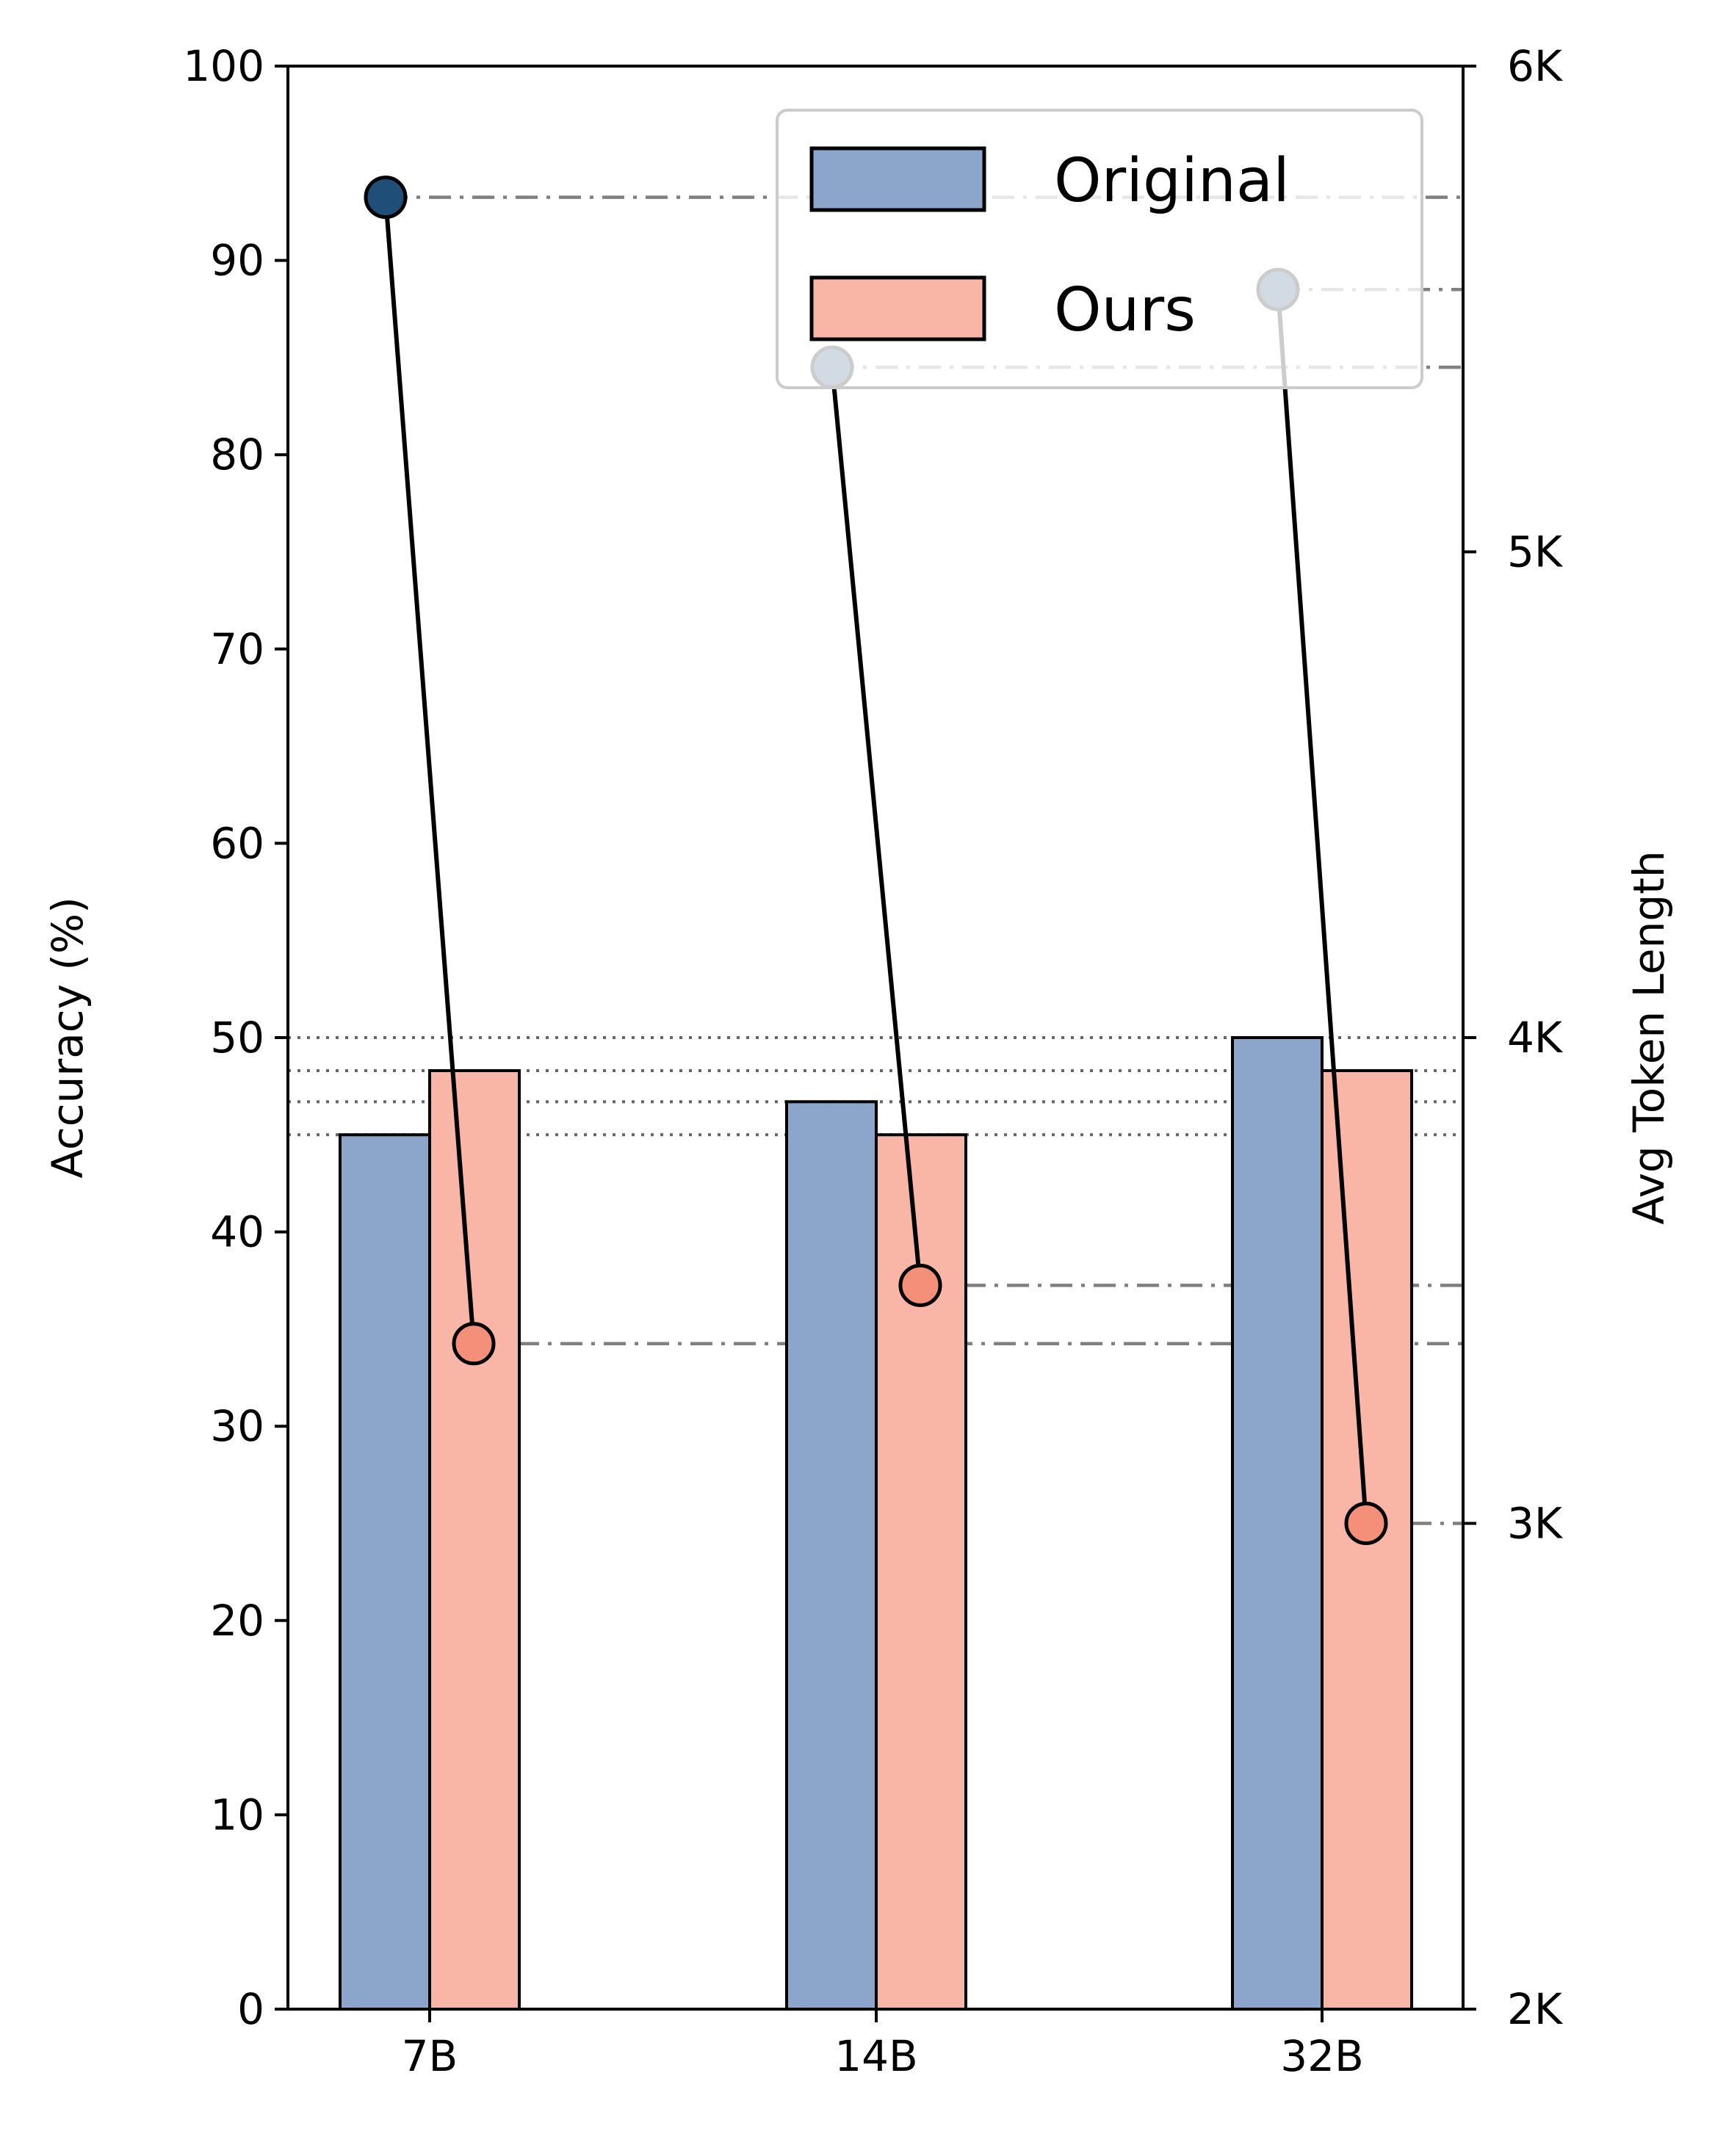 This screenshot has height=2156, width=1715. What do you see at coordinates (876, 2056) in the screenshot?
I see `x-tick-label-14b: 14B` at bounding box center [876, 2056].